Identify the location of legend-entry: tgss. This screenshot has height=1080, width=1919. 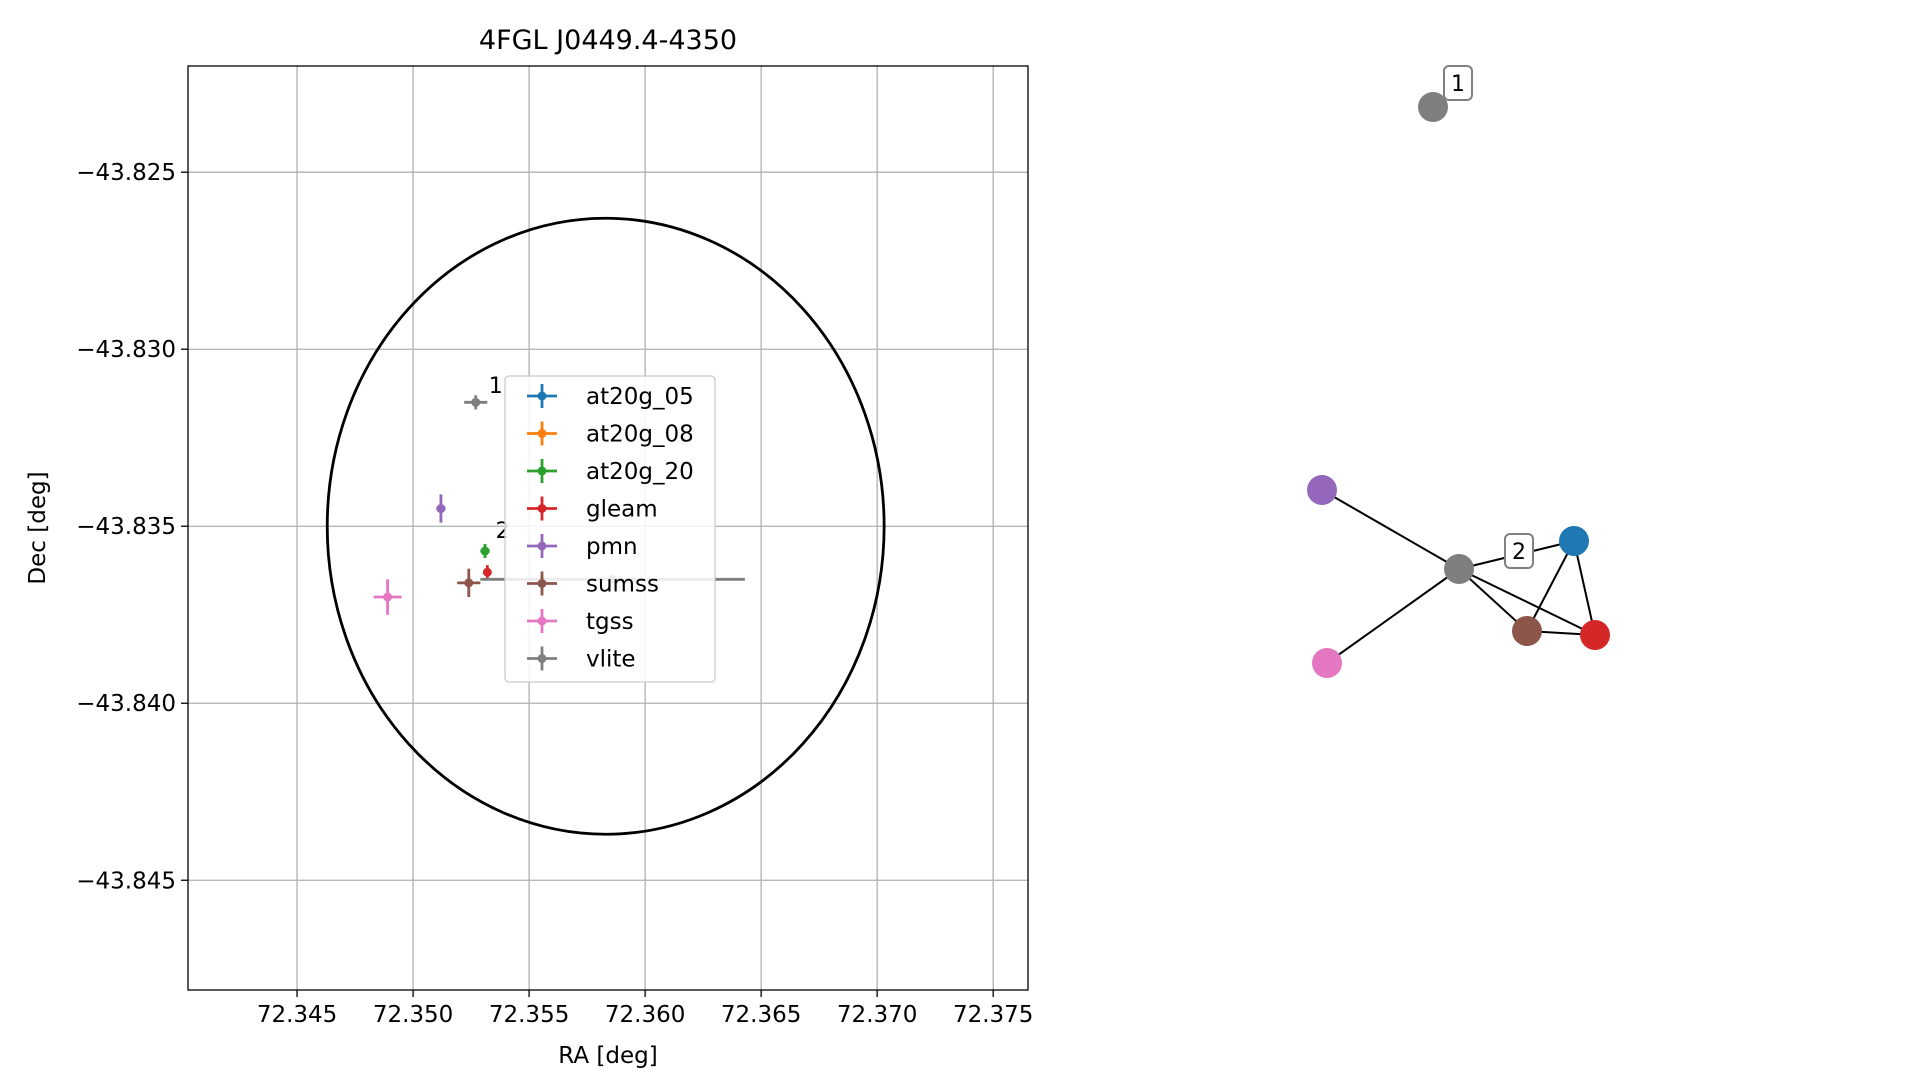
(580, 622).